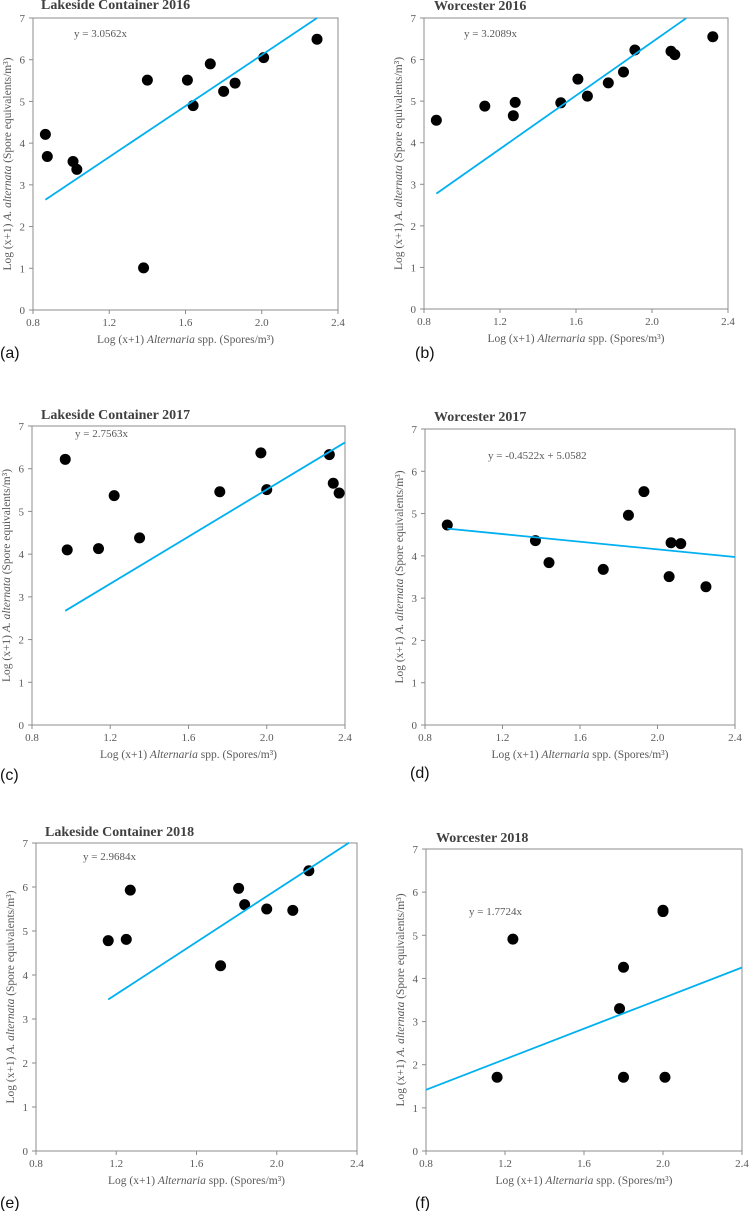  What do you see at coordinates (422, 1203) in the screenshot?
I see `panel-label: (f)` at bounding box center [422, 1203].